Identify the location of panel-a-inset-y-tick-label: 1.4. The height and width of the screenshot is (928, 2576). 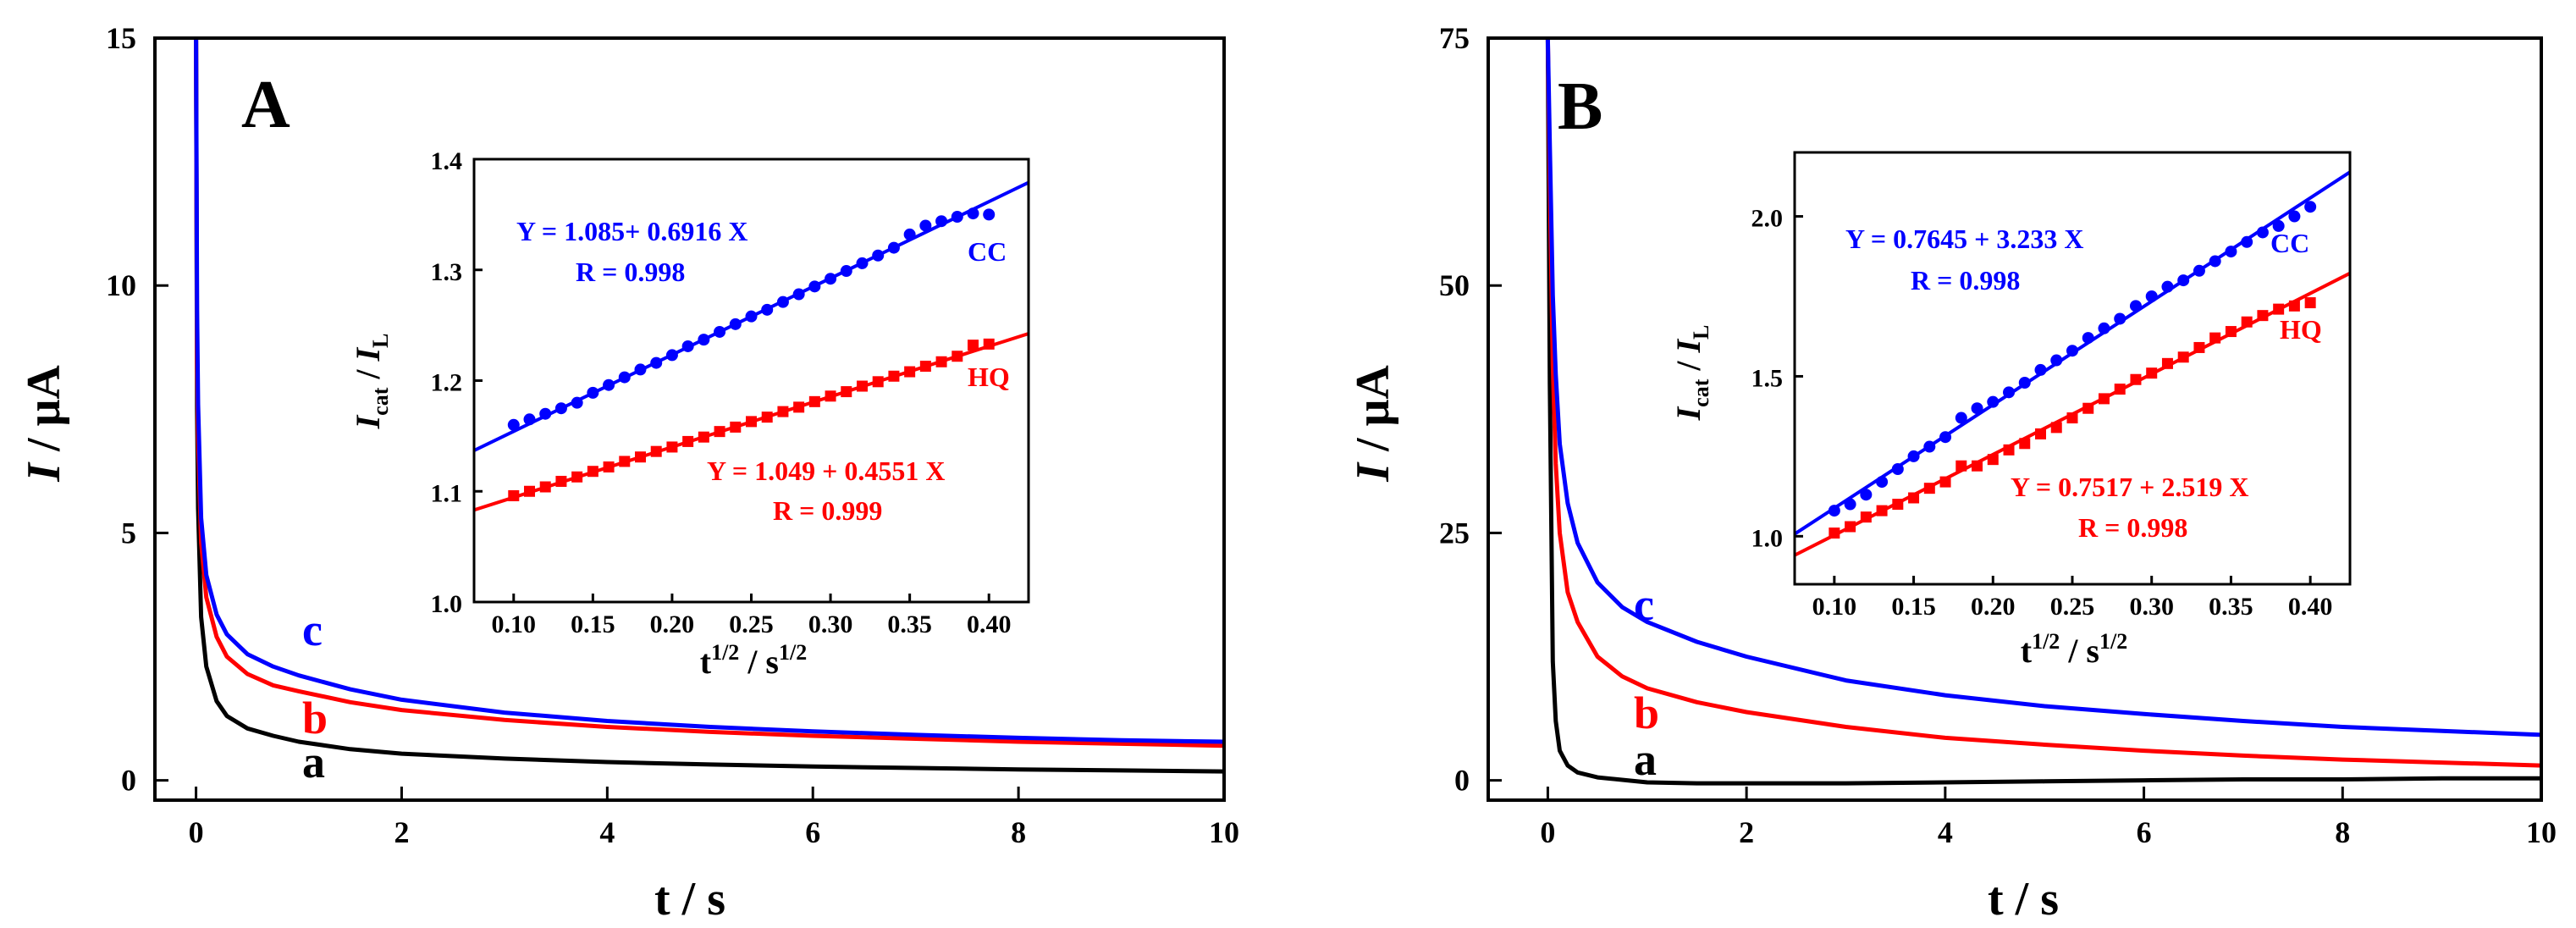
(447, 161).